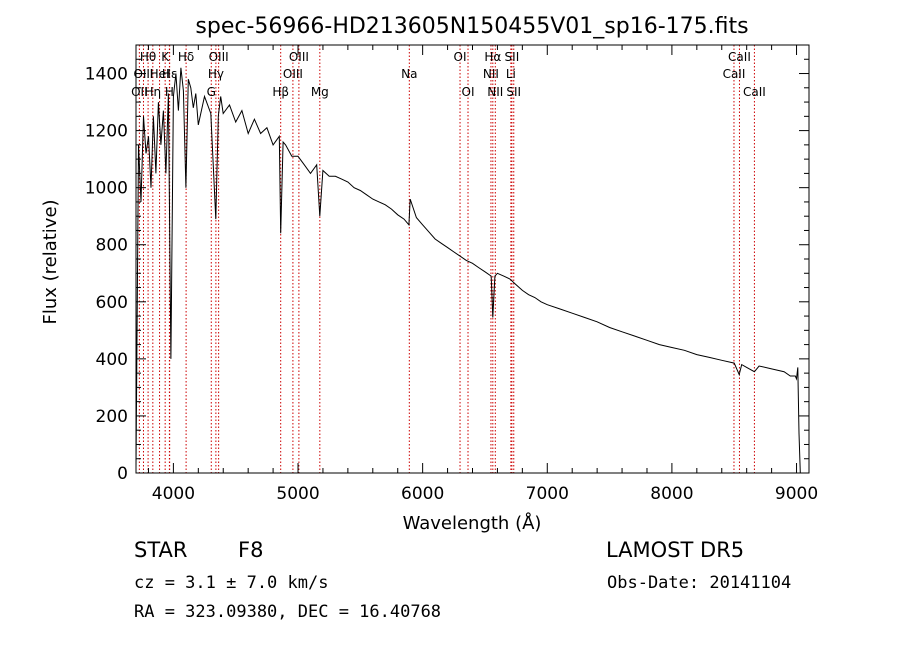 This screenshot has width=900, height=649. What do you see at coordinates (472, 523) in the screenshot?
I see `x-axis-label: Wavelength (Å)` at bounding box center [472, 523].